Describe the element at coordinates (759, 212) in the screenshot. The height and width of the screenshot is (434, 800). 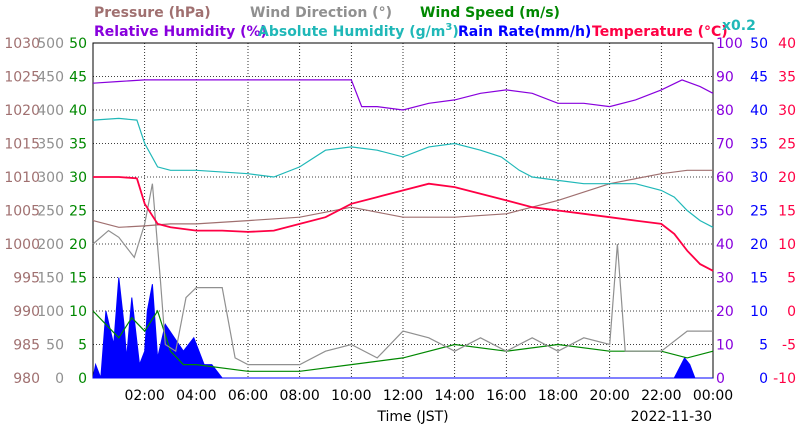
I see `y-tick-rain-rate: 25` at that location.